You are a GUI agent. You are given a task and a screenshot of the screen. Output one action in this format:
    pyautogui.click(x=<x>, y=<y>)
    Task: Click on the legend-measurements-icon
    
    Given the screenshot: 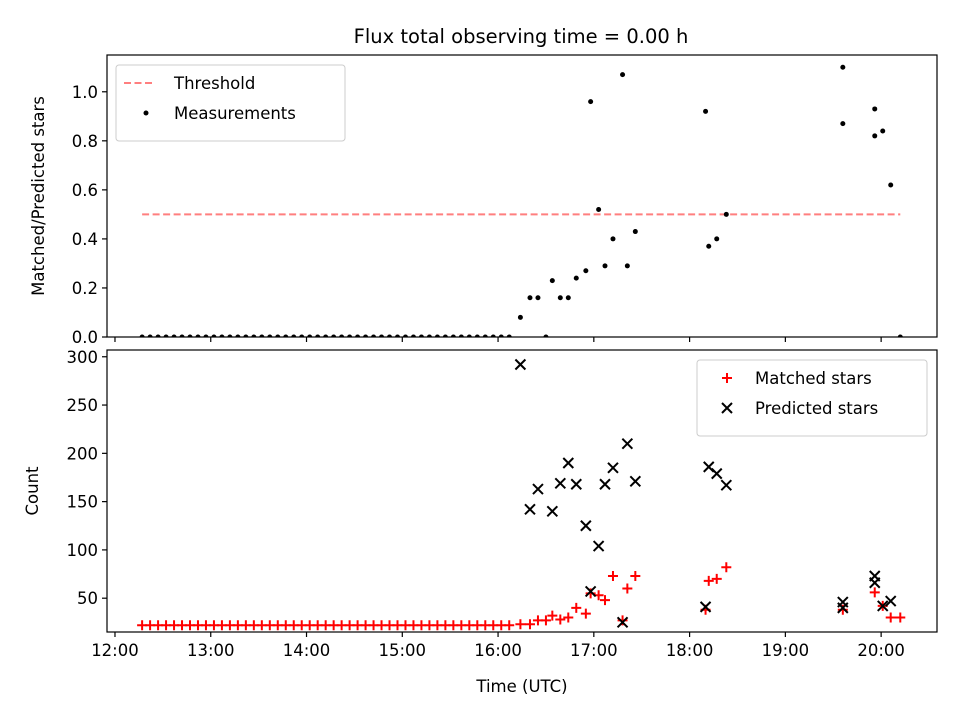 What is the action you would take?
    pyautogui.click(x=146, y=113)
    